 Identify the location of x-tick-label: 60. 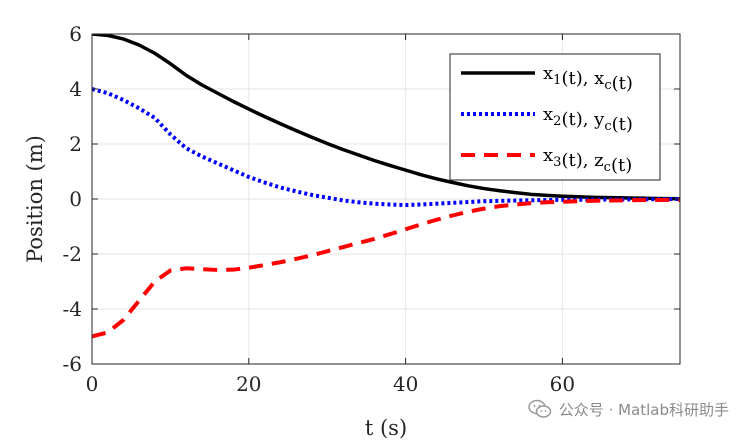
(562, 384).